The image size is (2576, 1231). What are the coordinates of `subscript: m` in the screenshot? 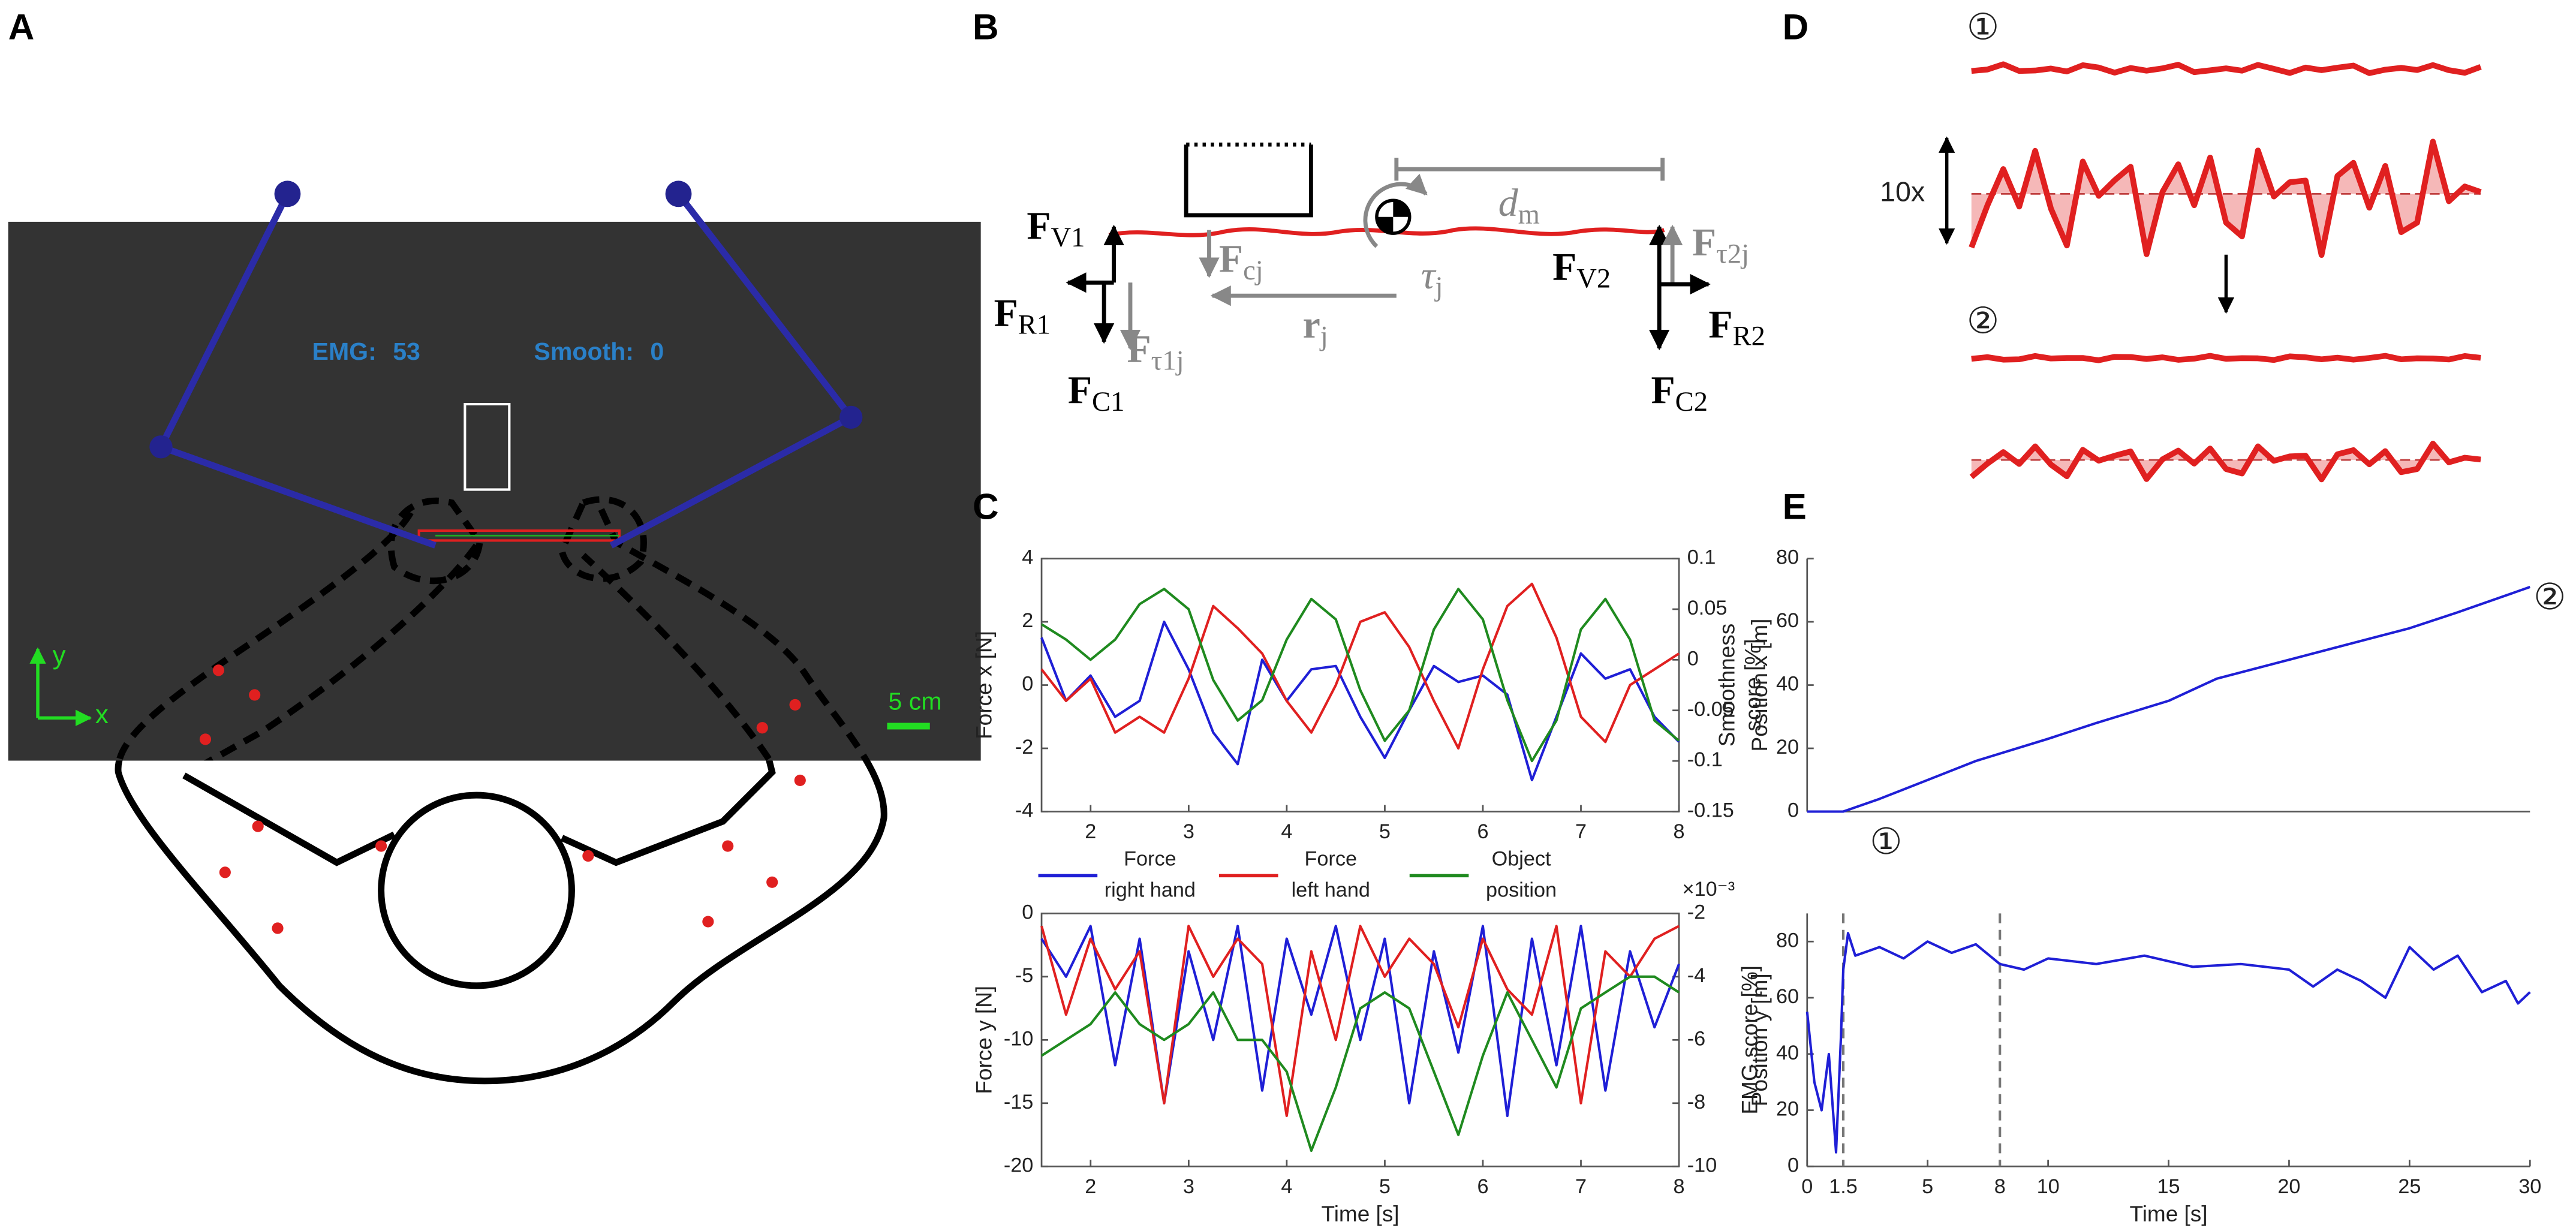 It's located at (1529, 214).